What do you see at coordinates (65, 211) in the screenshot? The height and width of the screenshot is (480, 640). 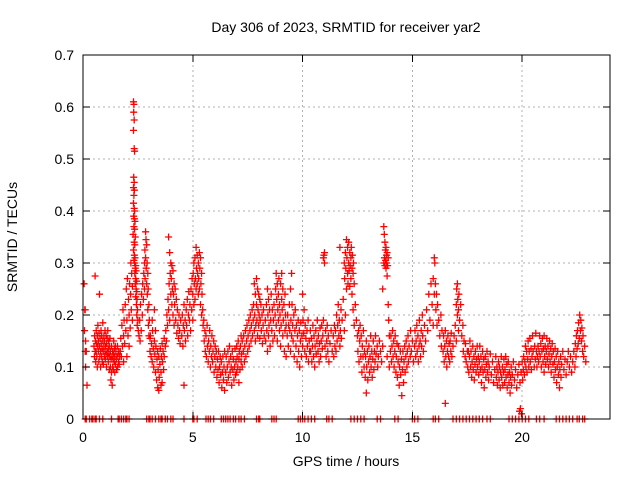 I see `y-tick-label: 0.4` at bounding box center [65, 211].